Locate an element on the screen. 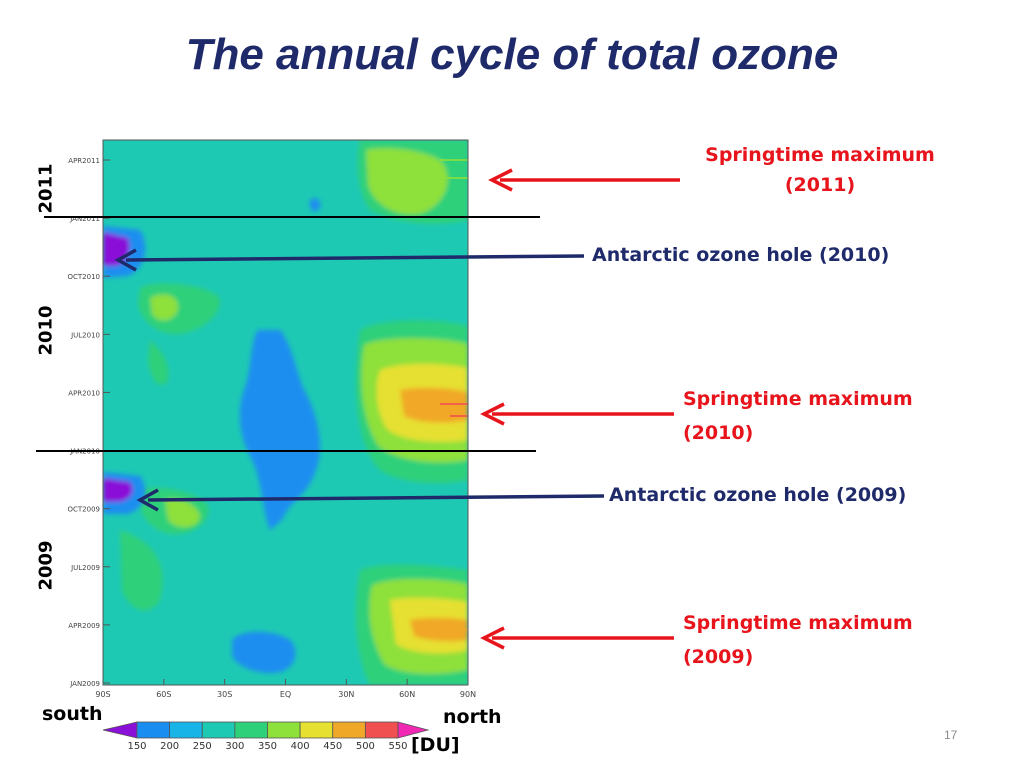 This screenshot has width=1024, height=768. x-tick-label: 60N is located at coordinates (407, 694).